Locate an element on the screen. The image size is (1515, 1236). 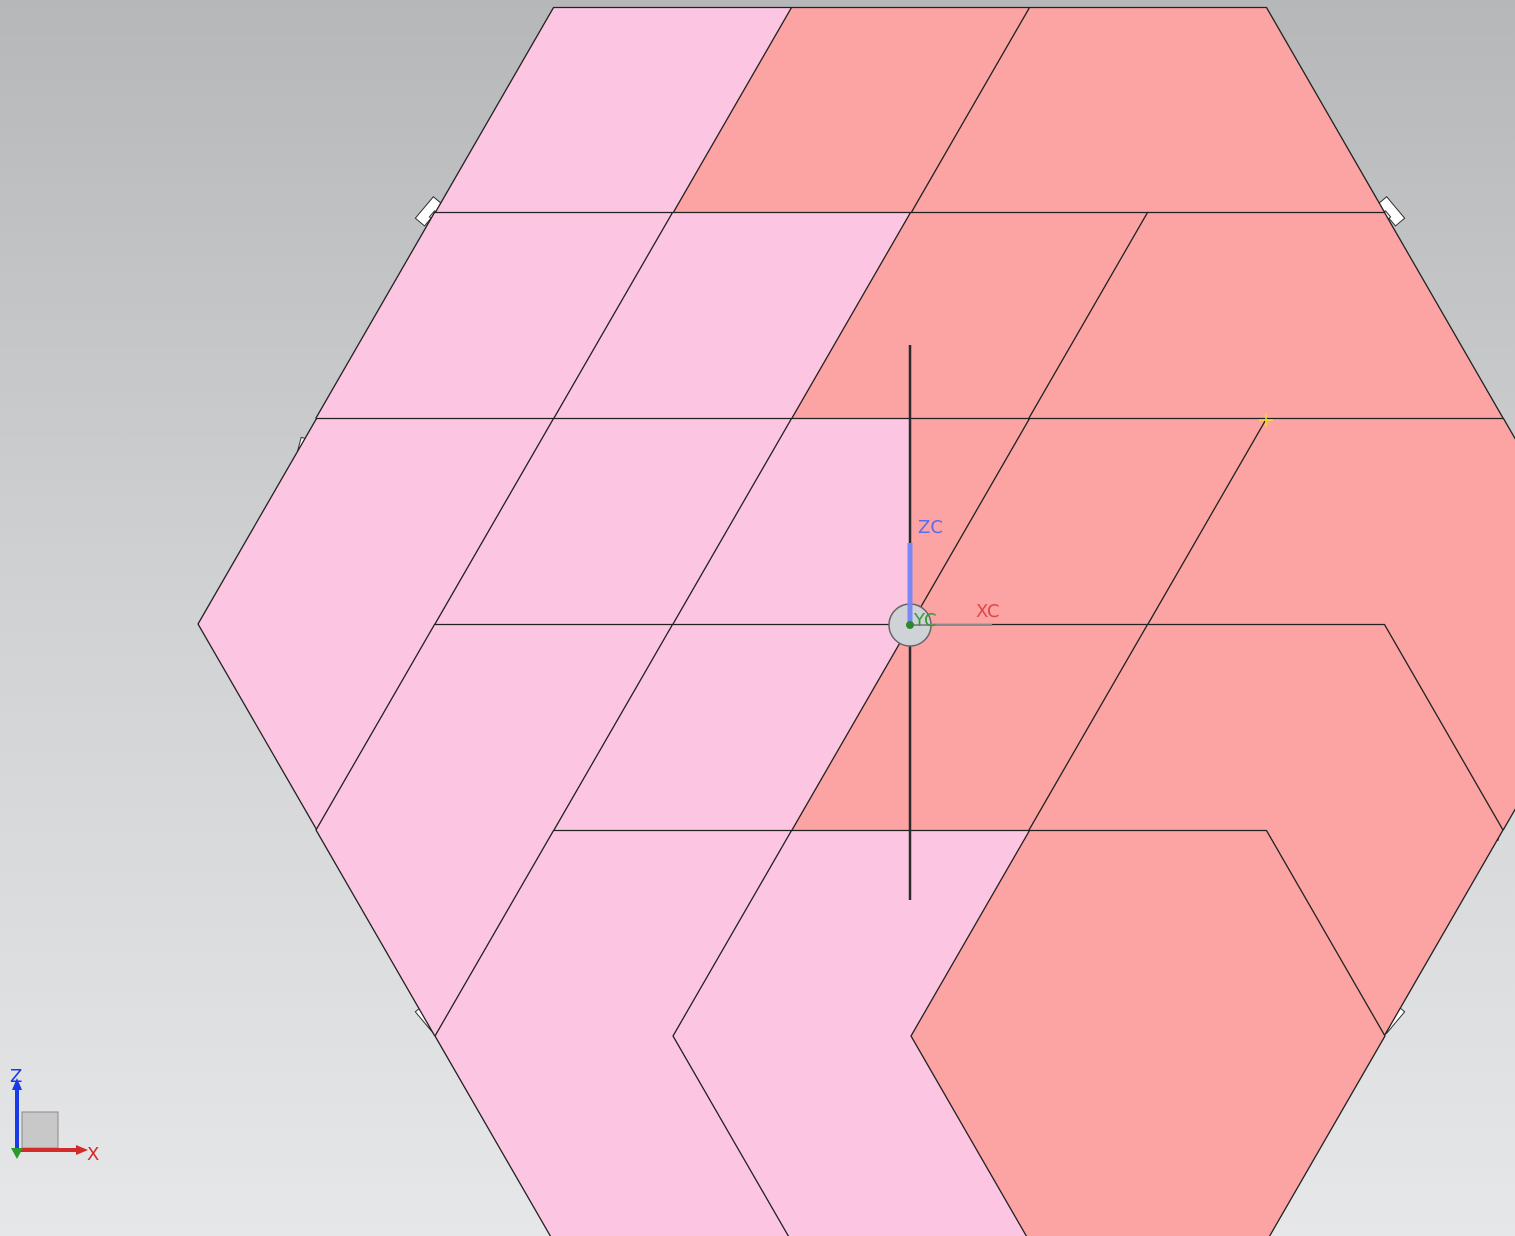
triad-y-arrow-icon is located at coordinates (17, 1153).